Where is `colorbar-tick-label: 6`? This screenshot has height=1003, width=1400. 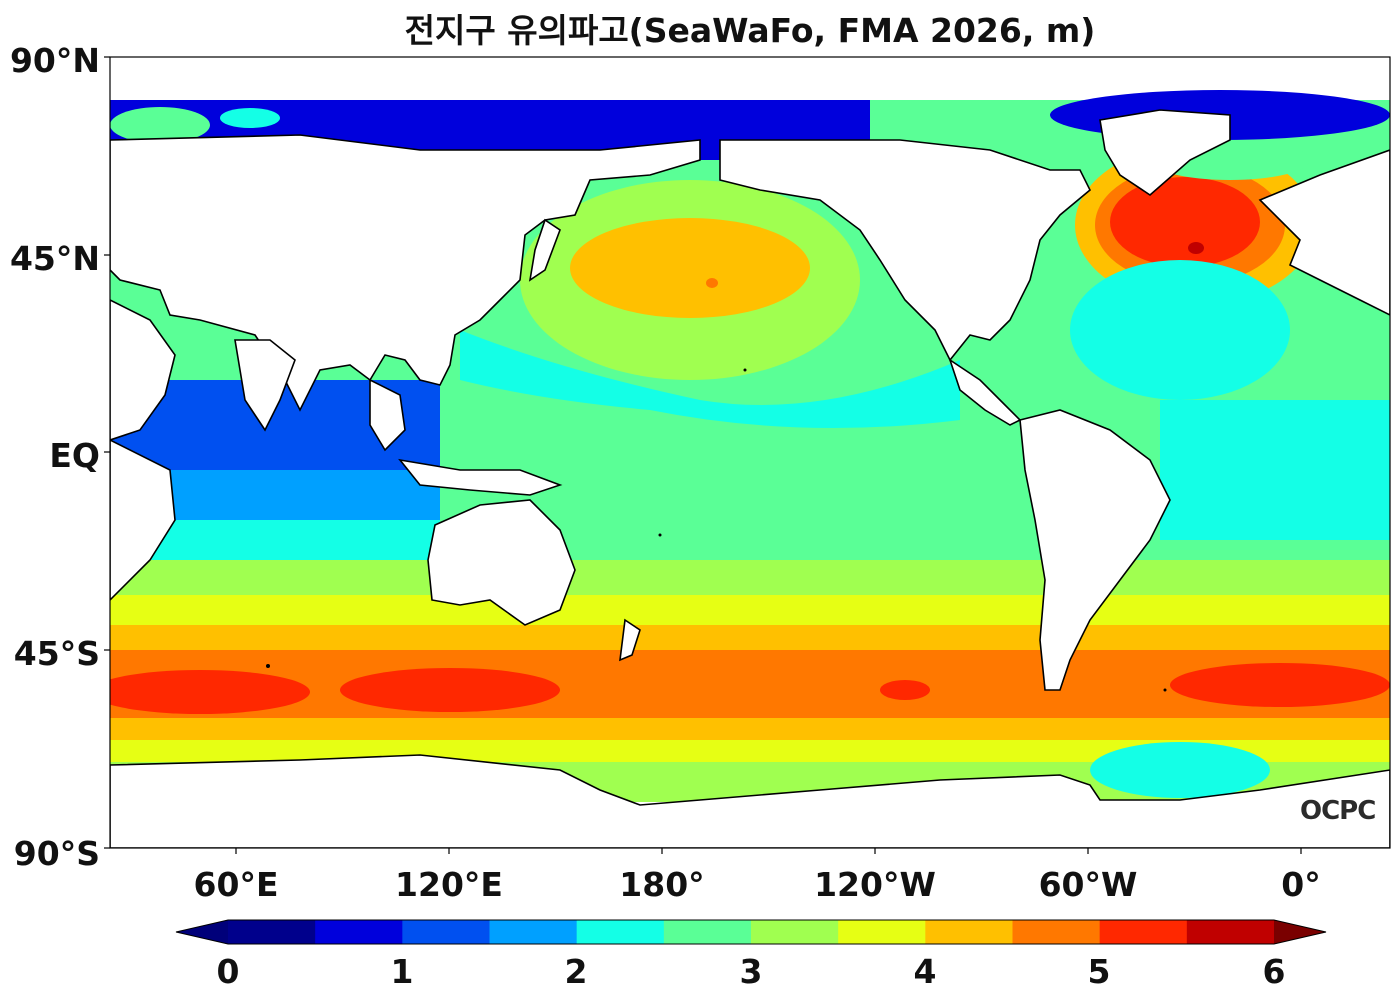 colorbar-tick-label: 6 is located at coordinates (1274, 971).